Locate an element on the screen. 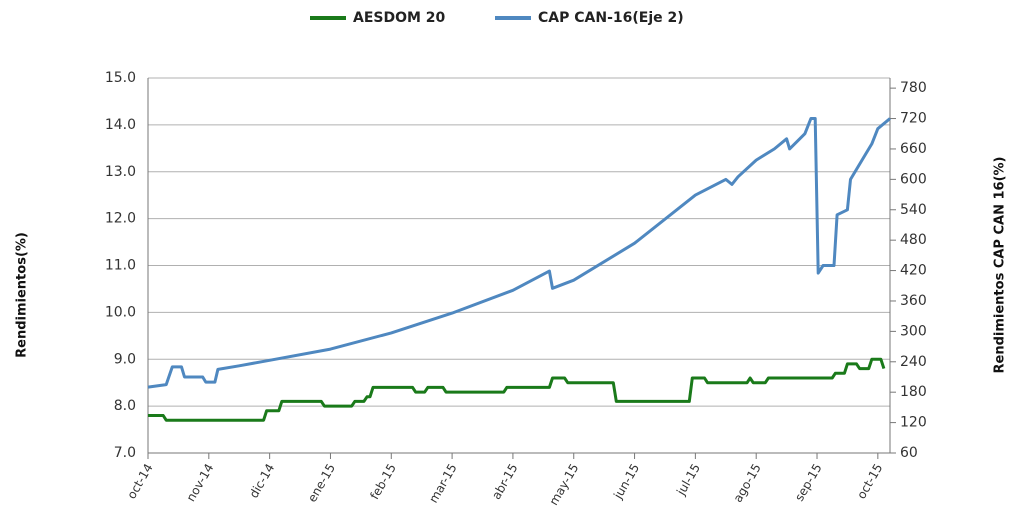 This screenshot has height=518, width=1011. series-line is located at coordinates (517, 389).